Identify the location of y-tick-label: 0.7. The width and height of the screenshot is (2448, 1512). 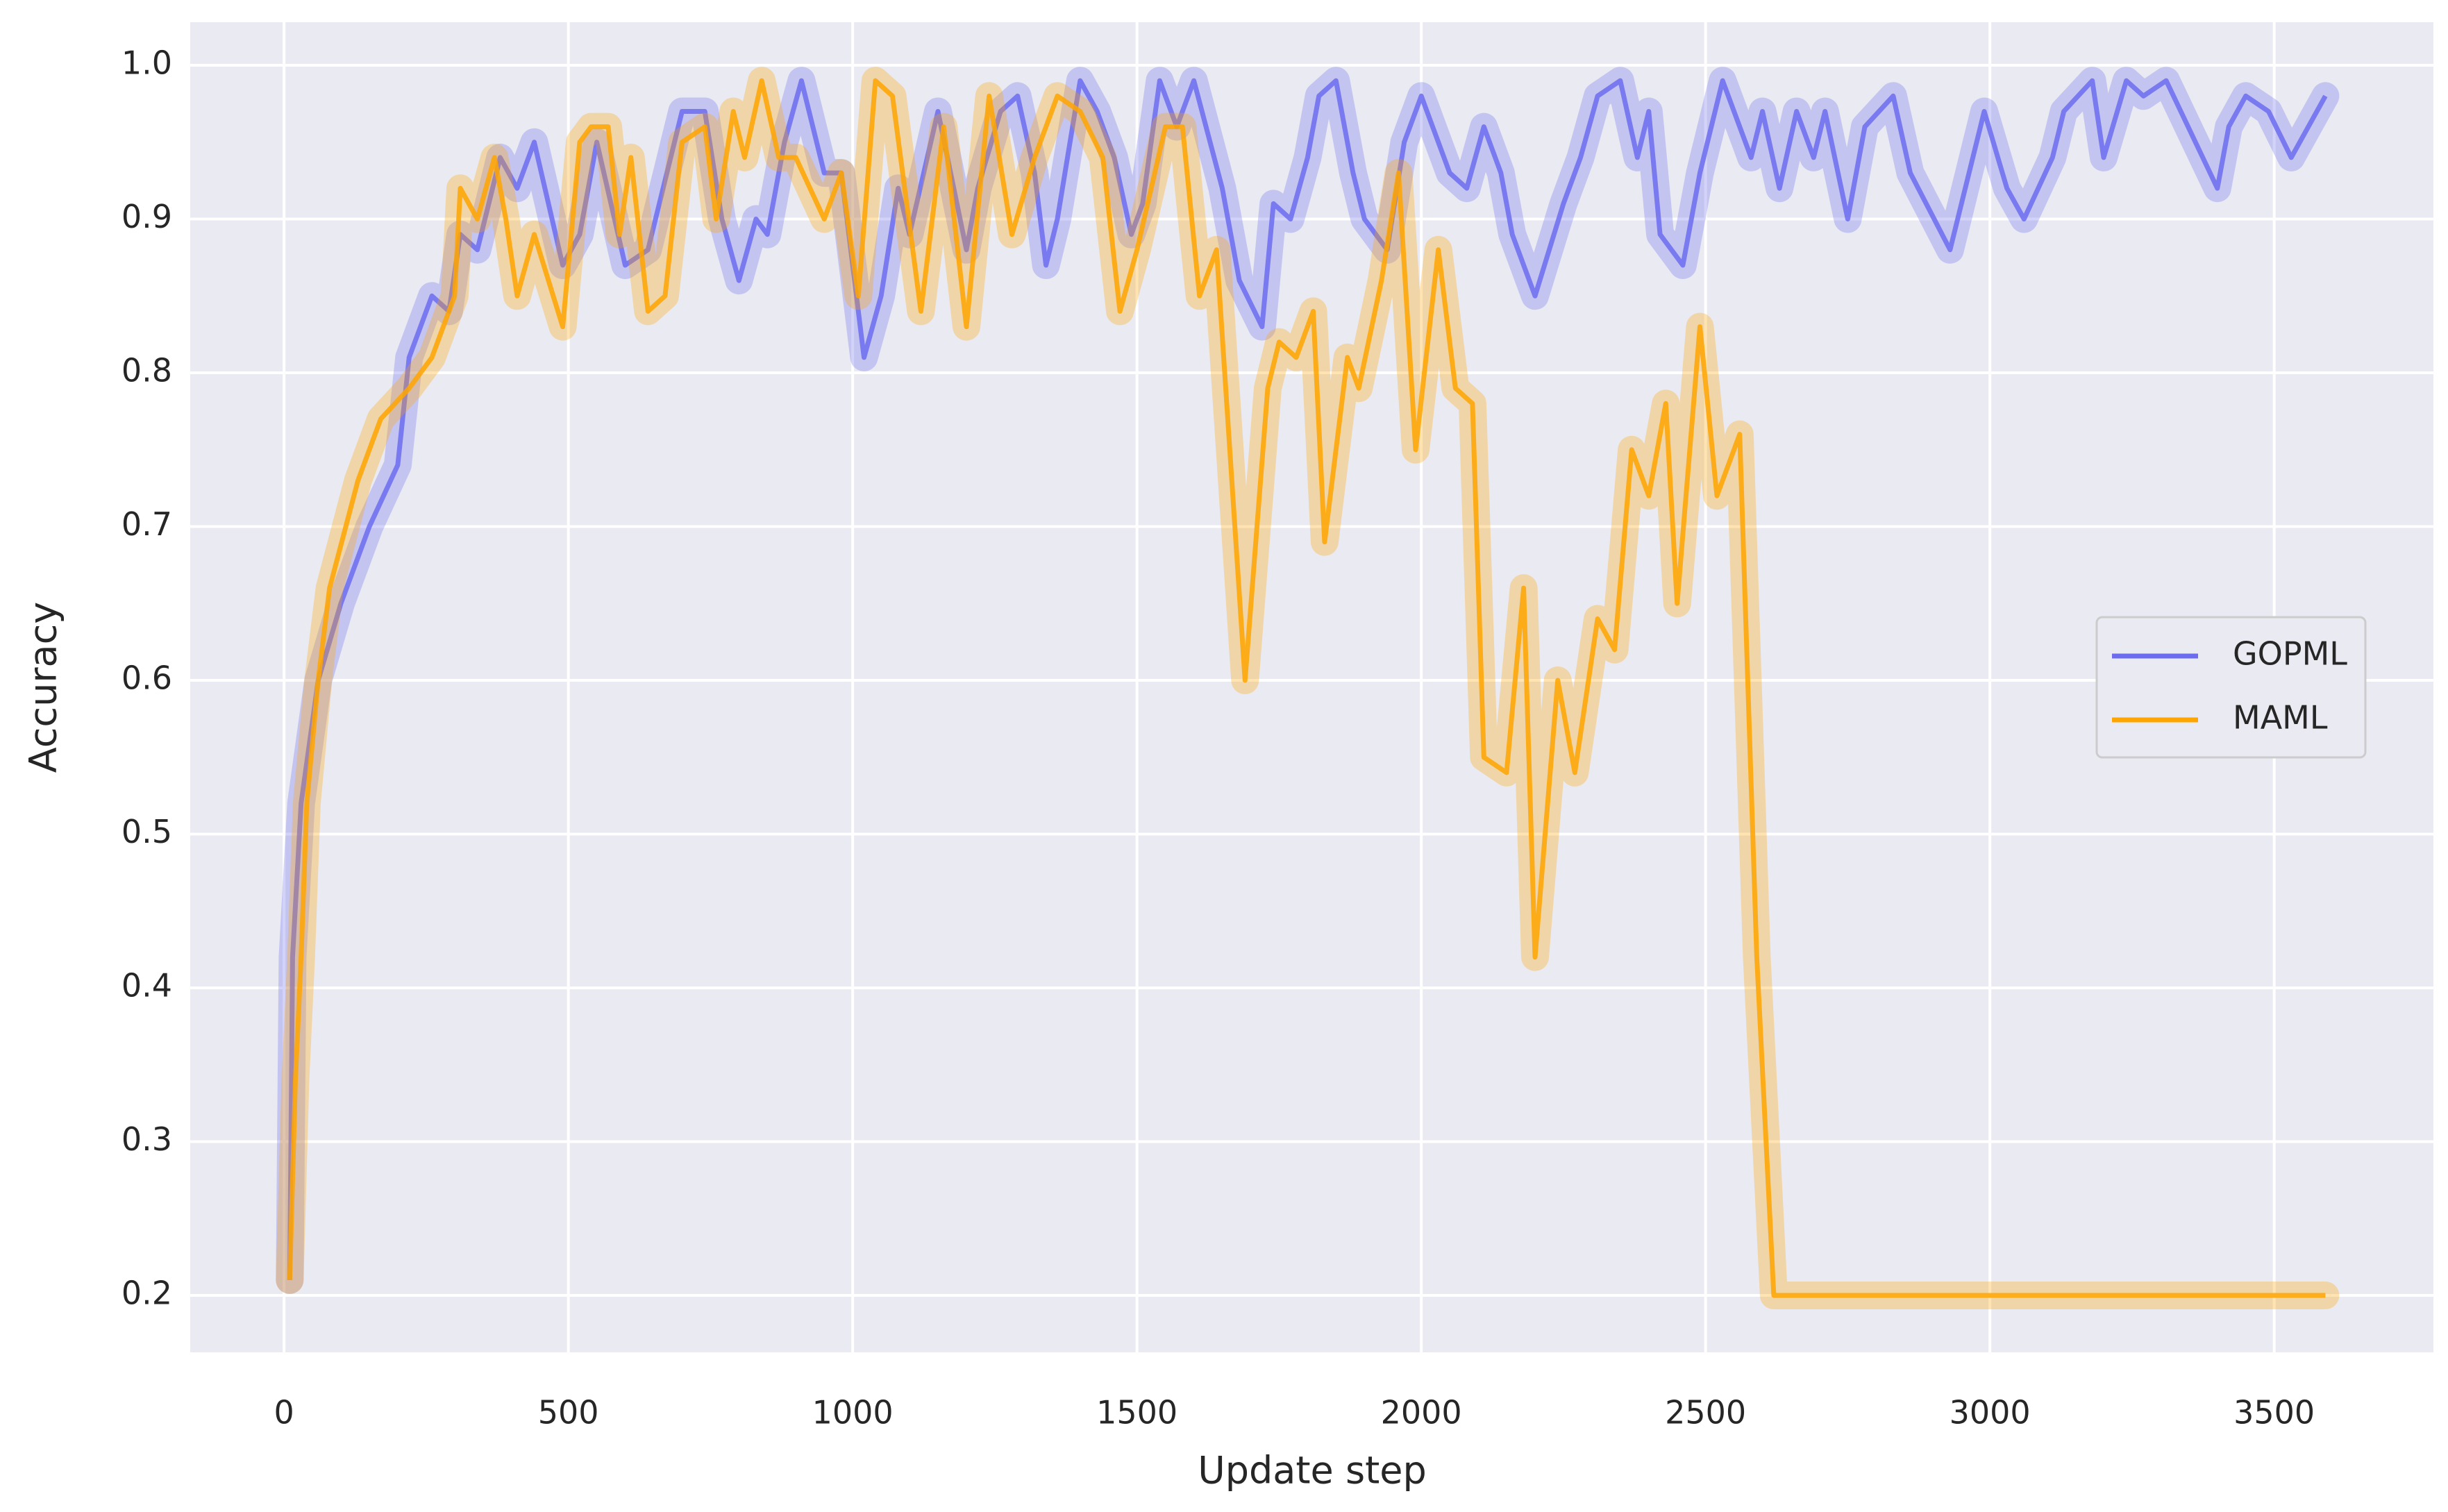
(146, 524).